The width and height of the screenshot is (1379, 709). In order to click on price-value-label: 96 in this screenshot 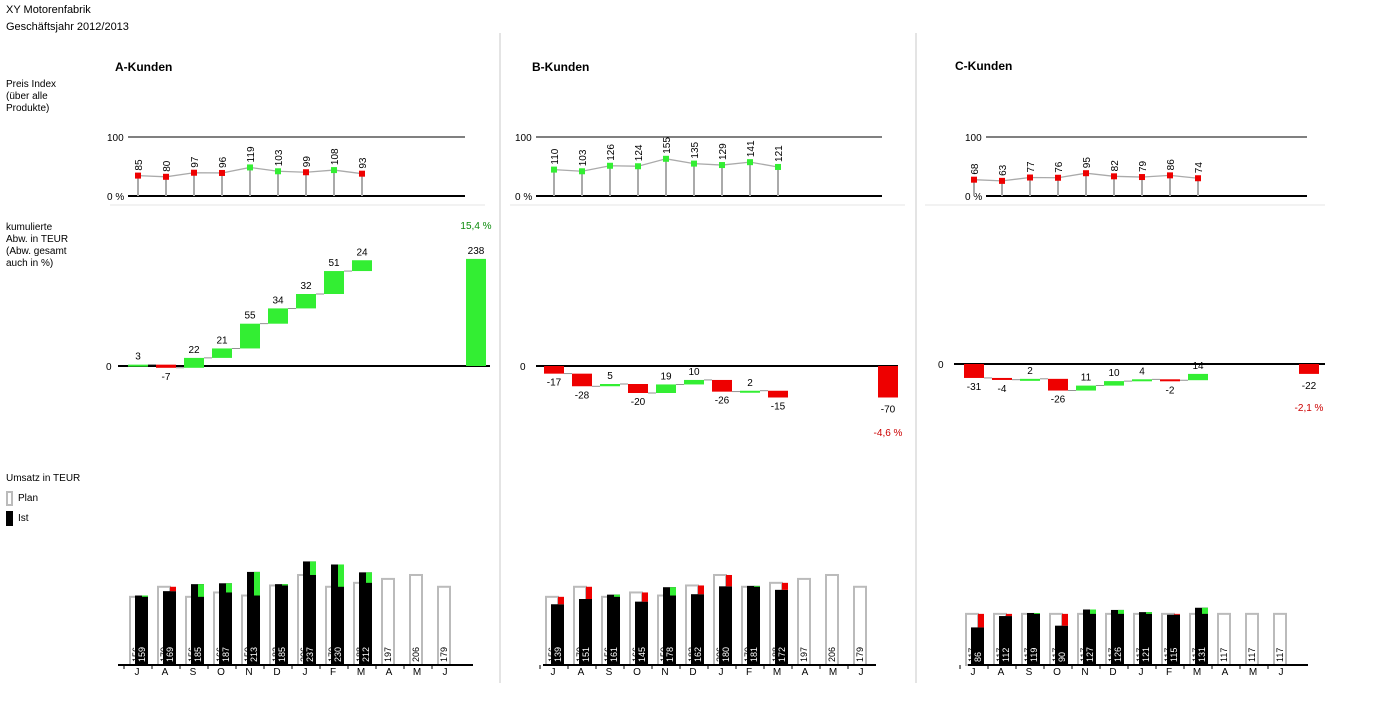, I will do `click(223, 162)`.